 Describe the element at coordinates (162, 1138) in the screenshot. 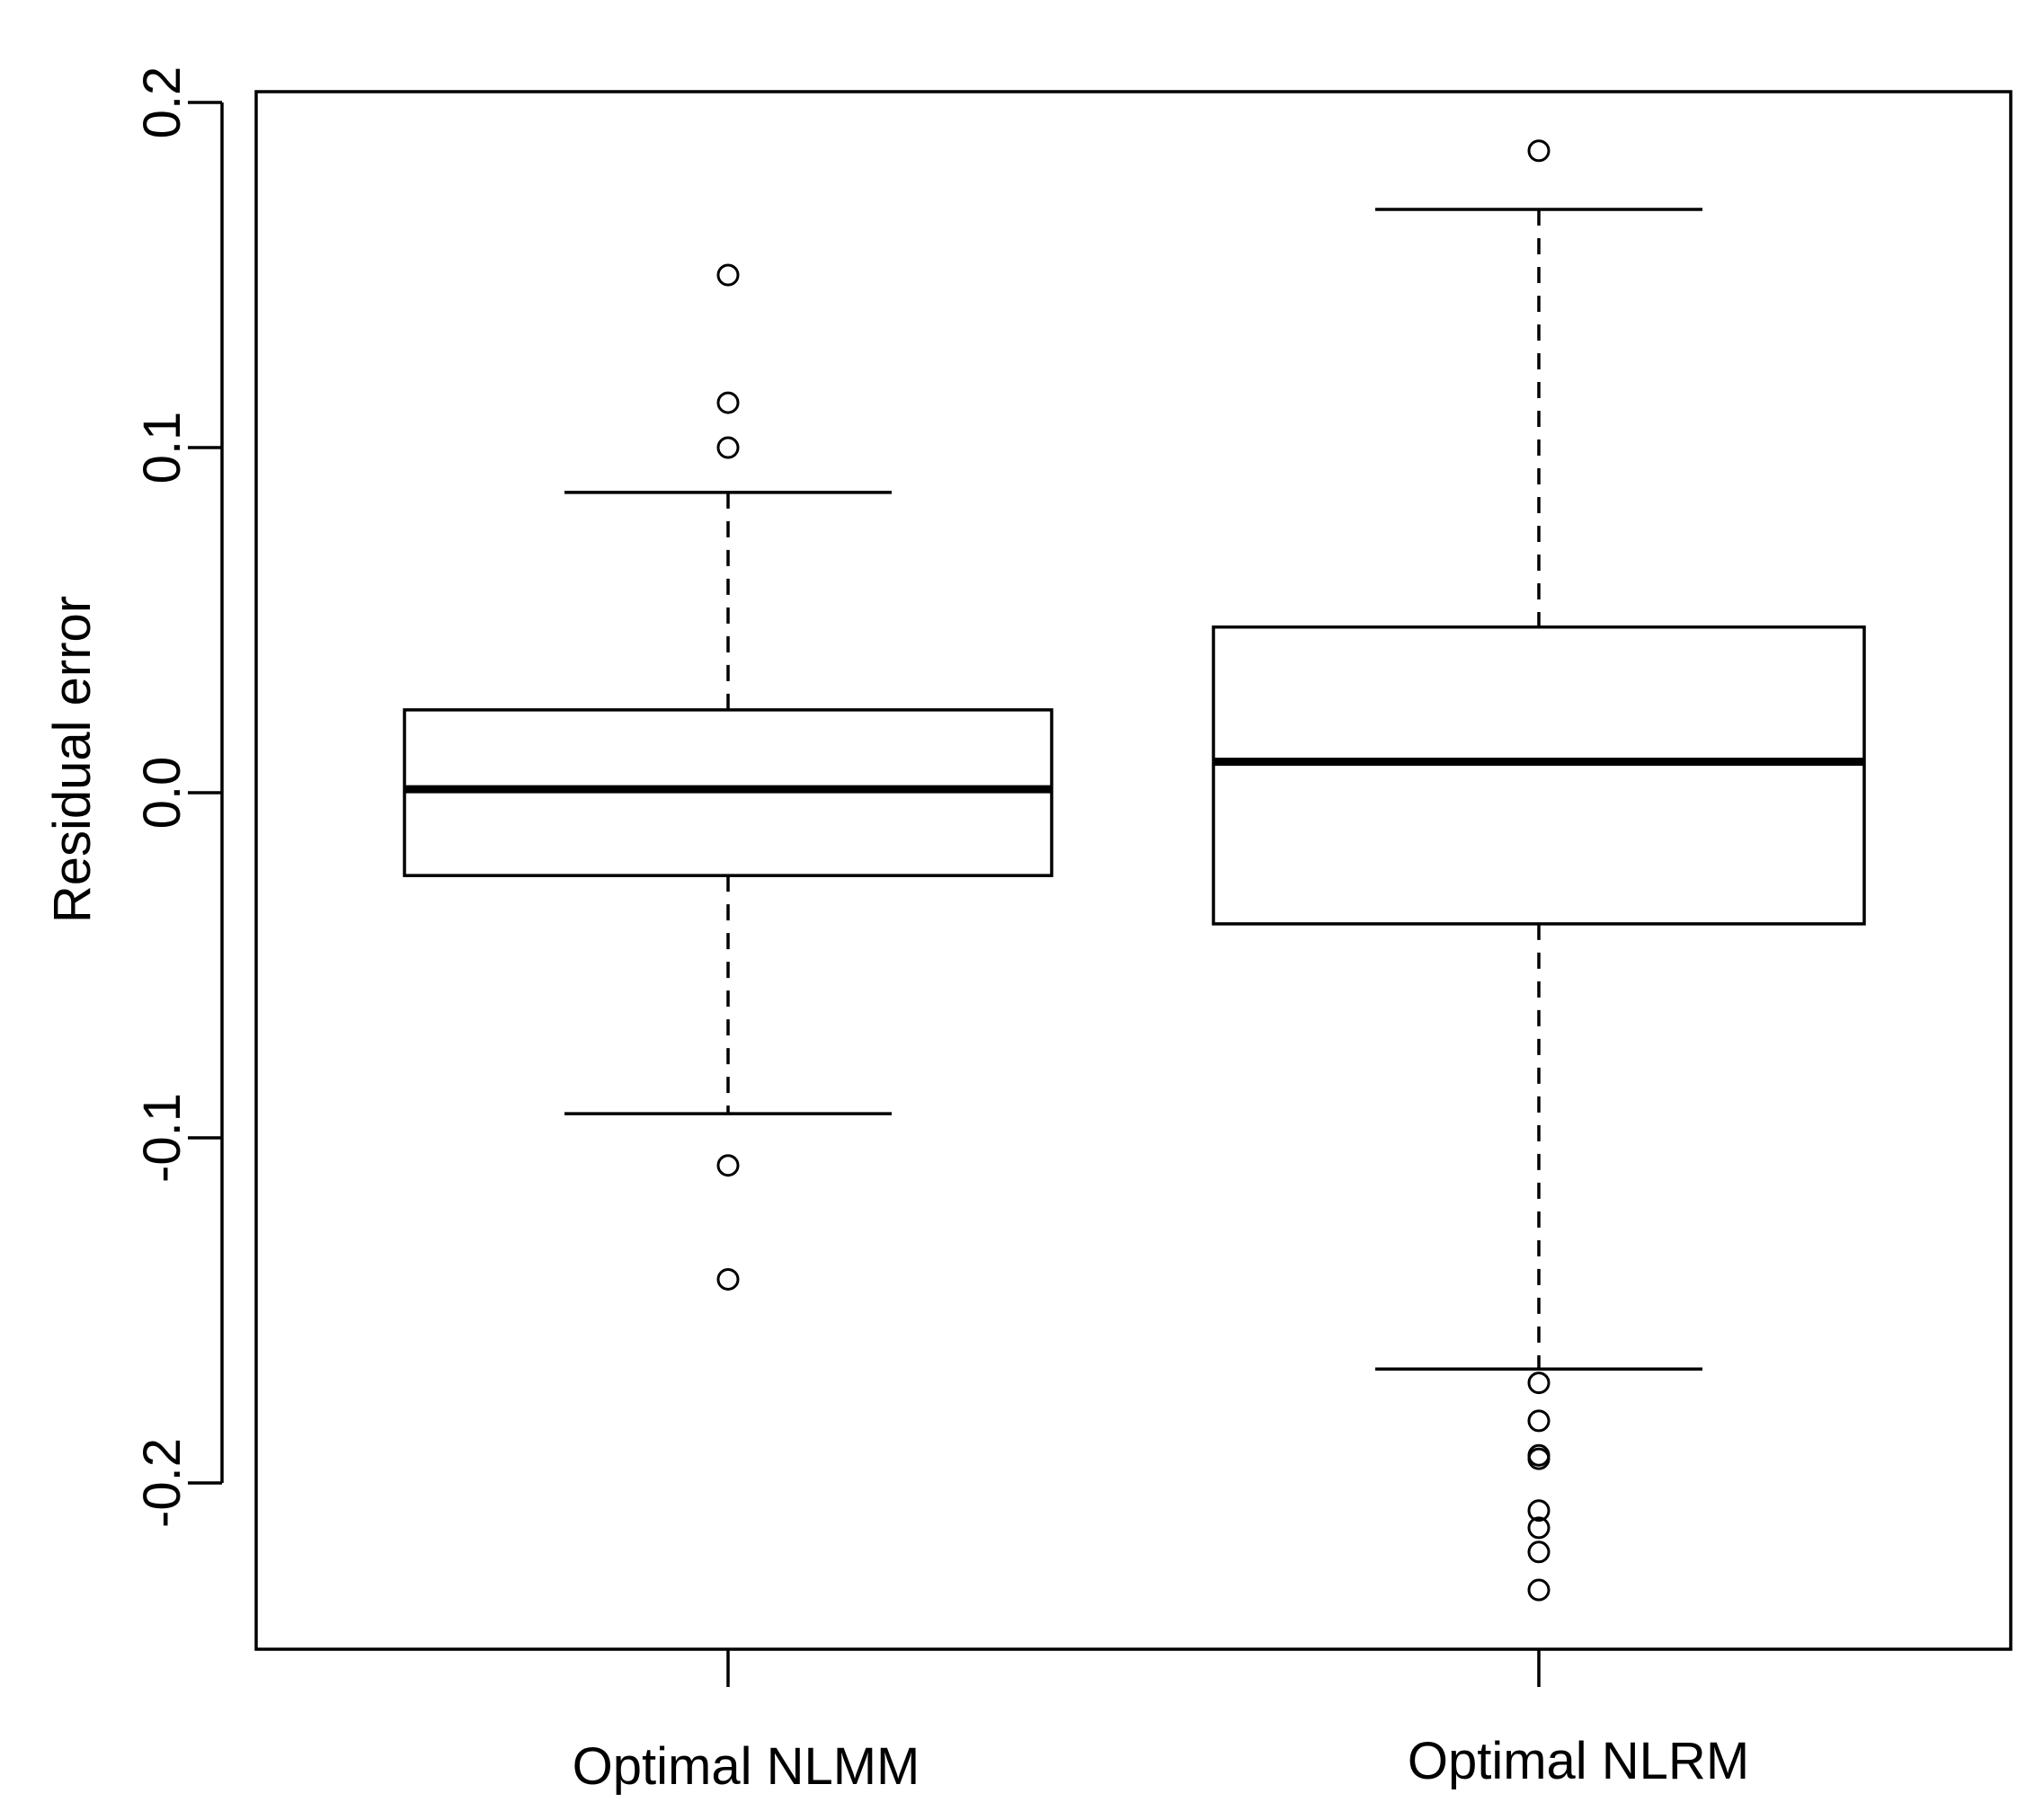

I see `y-tick-label: -0.1` at that location.